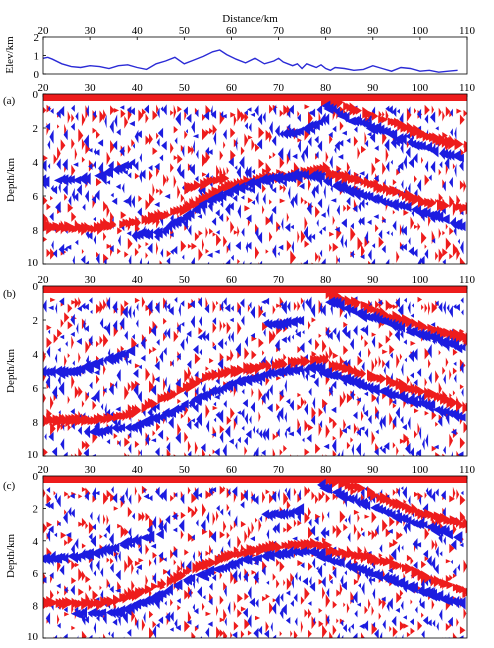  Describe the element at coordinates (255, 97) in the screenshot. I see `panel-a-top-band` at that location.